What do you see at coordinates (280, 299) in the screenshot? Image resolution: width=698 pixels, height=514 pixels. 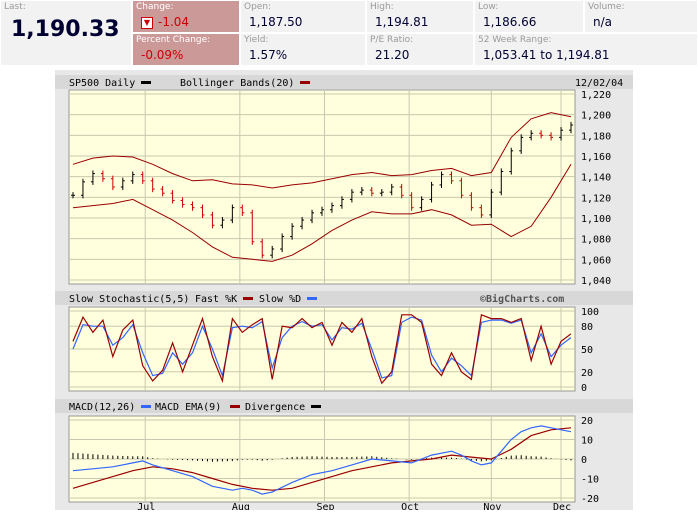 I see `slow-d-legend: Slow %D` at bounding box center [280, 299].